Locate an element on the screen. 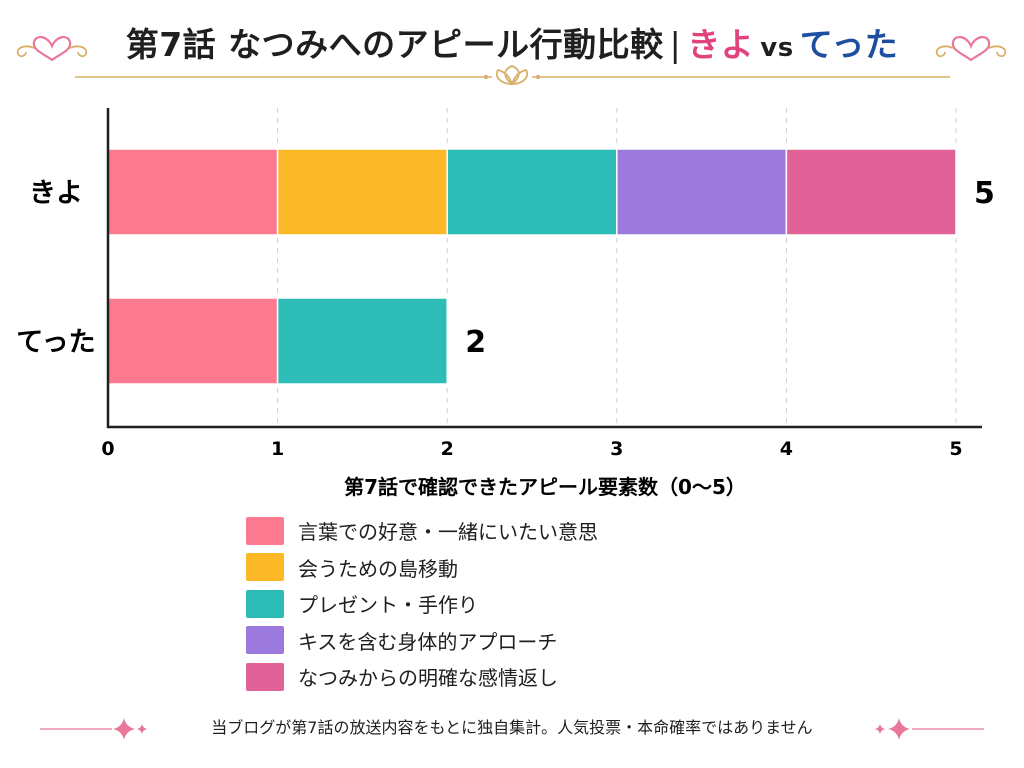 The image size is (1024, 768). x-tick-labels: 0 1 2 3 4 5 is located at coordinates (531, 449).